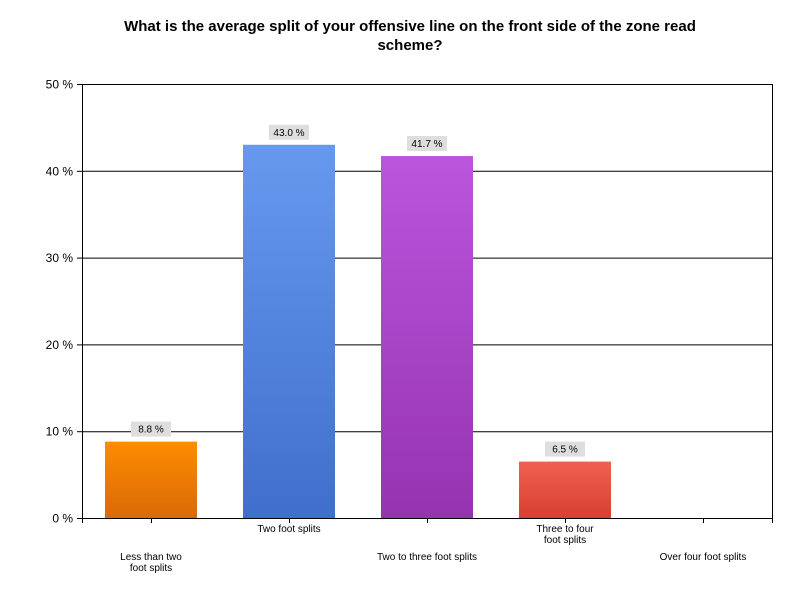 The width and height of the screenshot is (800, 600). I want to click on x-tick-label: Three to four foot splits, so click(565, 535).